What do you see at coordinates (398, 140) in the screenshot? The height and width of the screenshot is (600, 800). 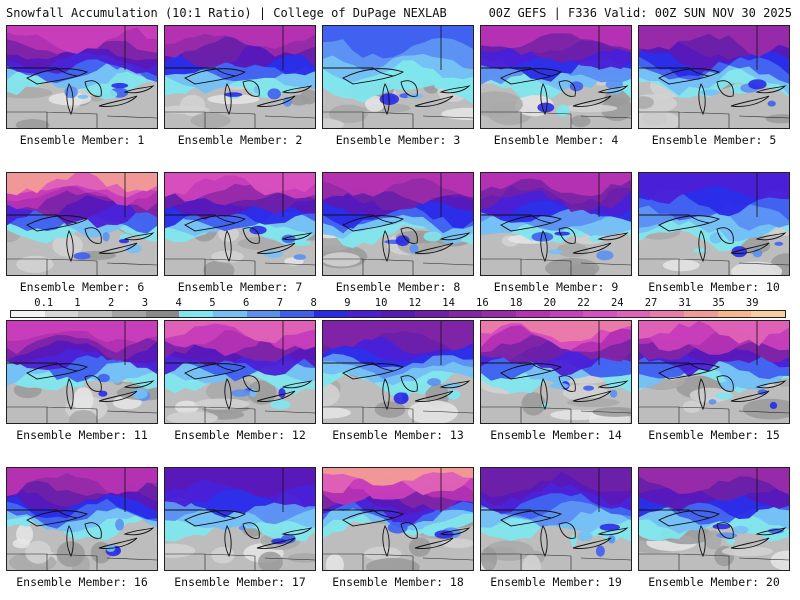 I see `ensemble-member-label: Ensemble Member: 3` at bounding box center [398, 140].